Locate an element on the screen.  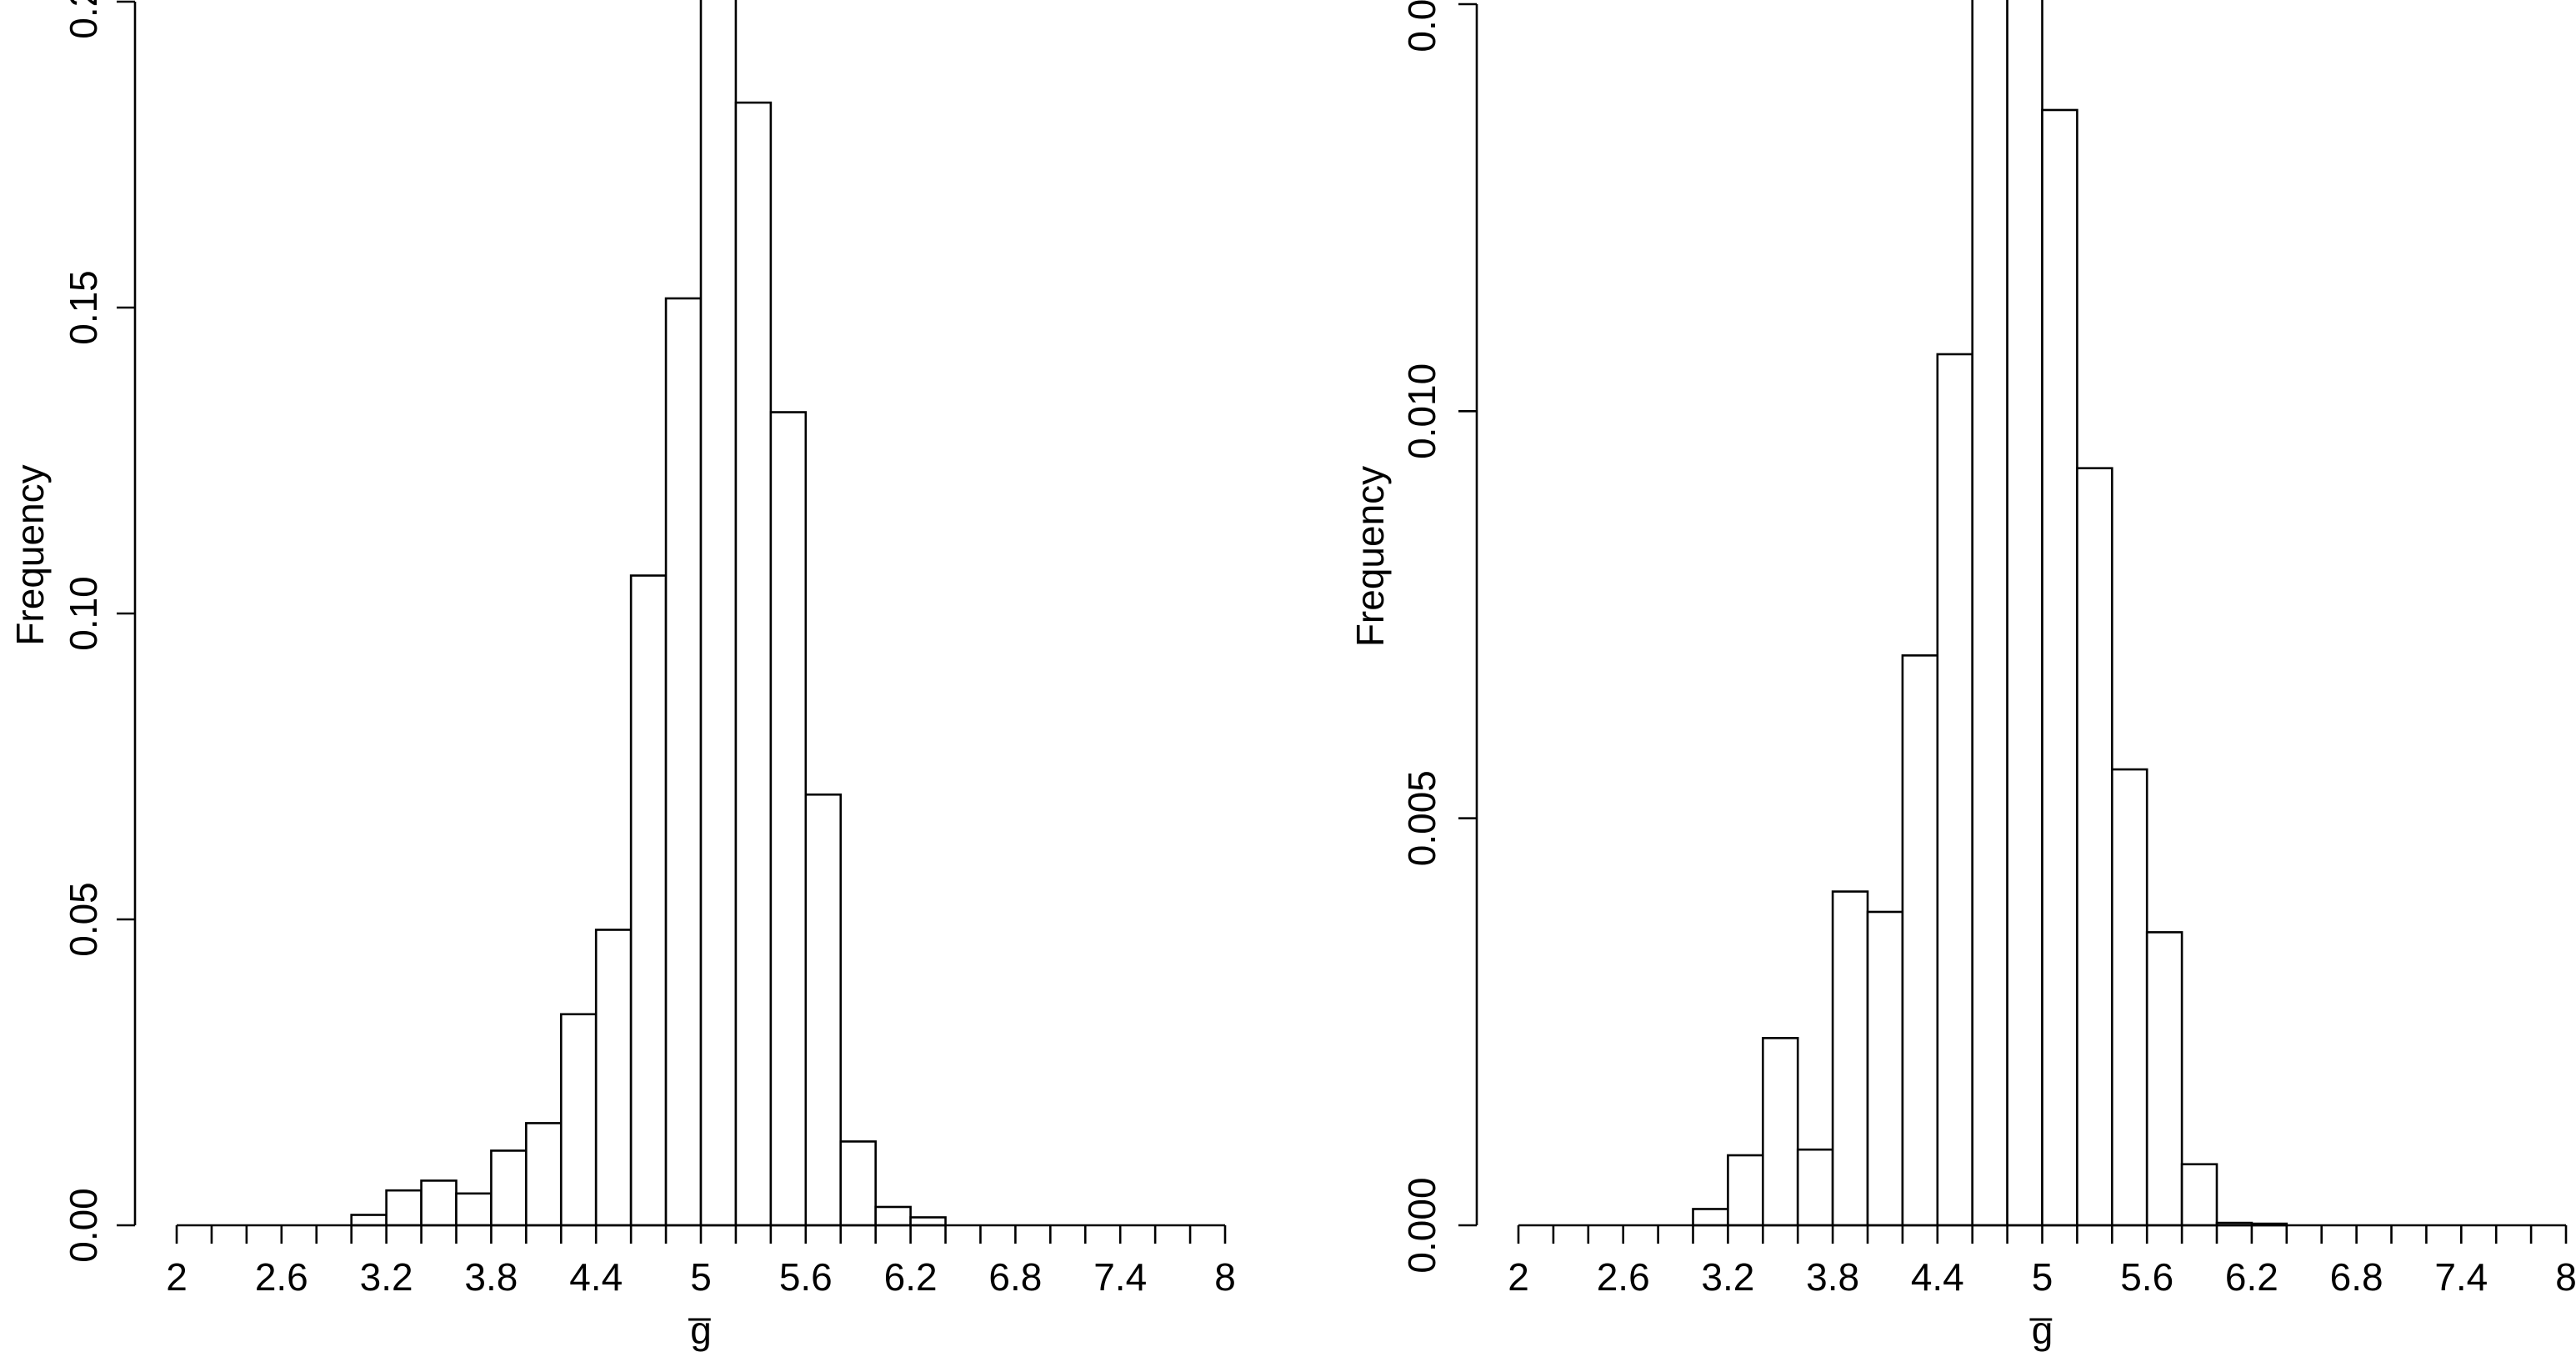
y-tick-label: 0.20 is located at coordinates (83, 19).